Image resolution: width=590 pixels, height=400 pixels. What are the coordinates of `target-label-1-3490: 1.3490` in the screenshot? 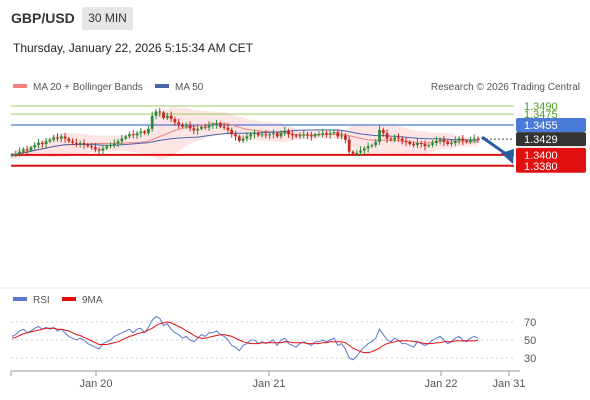 It's located at (541, 107).